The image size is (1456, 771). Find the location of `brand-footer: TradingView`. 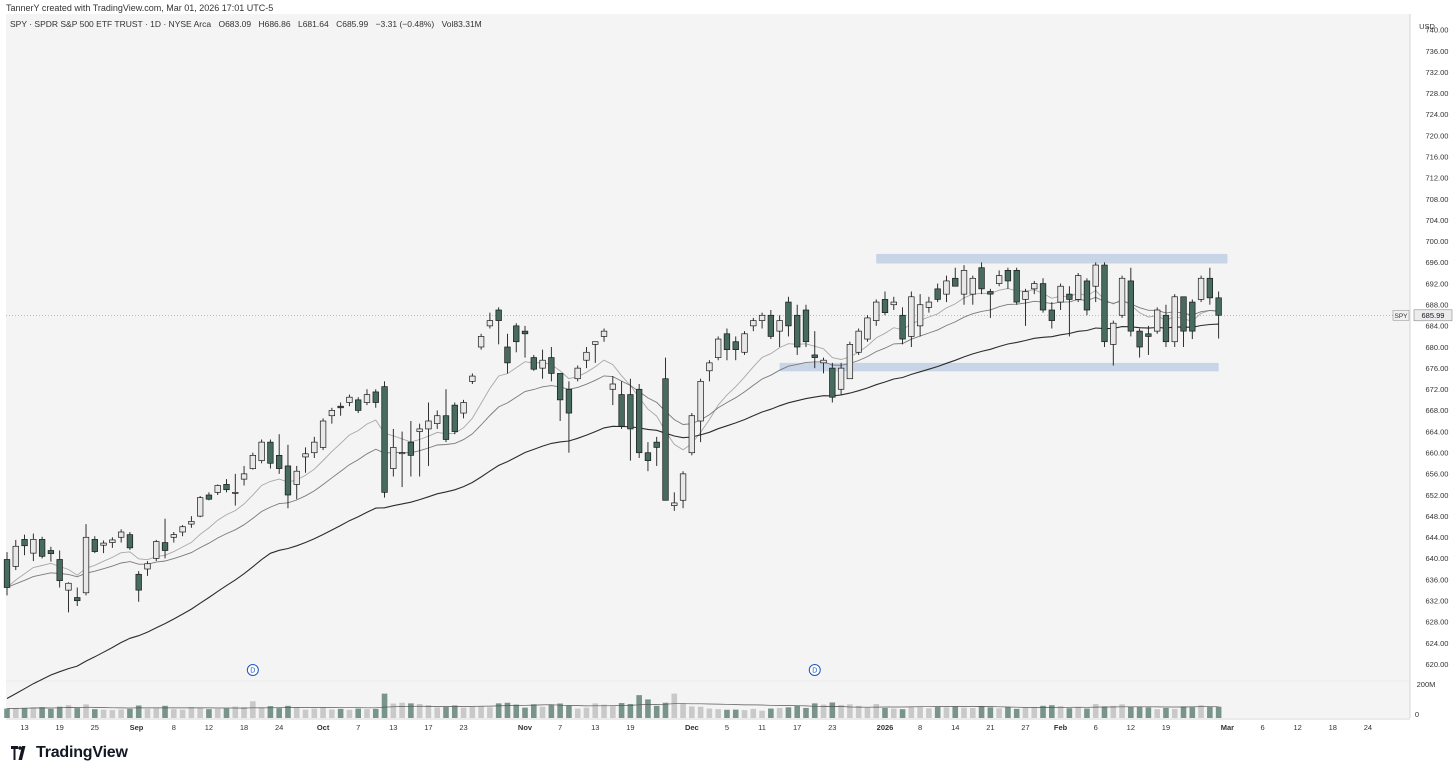

brand-footer: TradingView is located at coordinates (69, 753).